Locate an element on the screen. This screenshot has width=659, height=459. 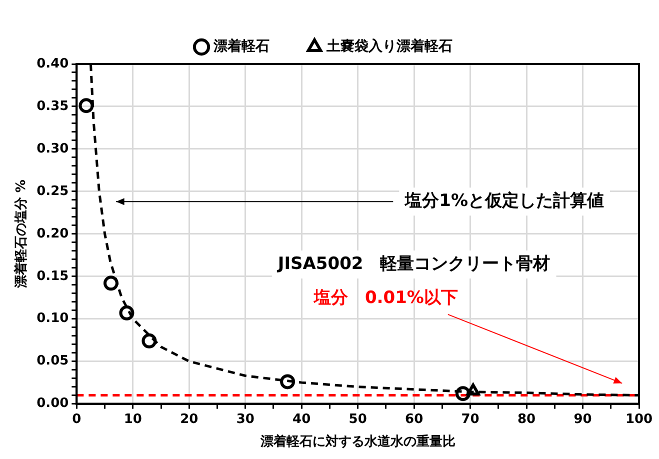
y-axis-title: 漂着軽石の塩分 % is located at coordinates (21, 235).